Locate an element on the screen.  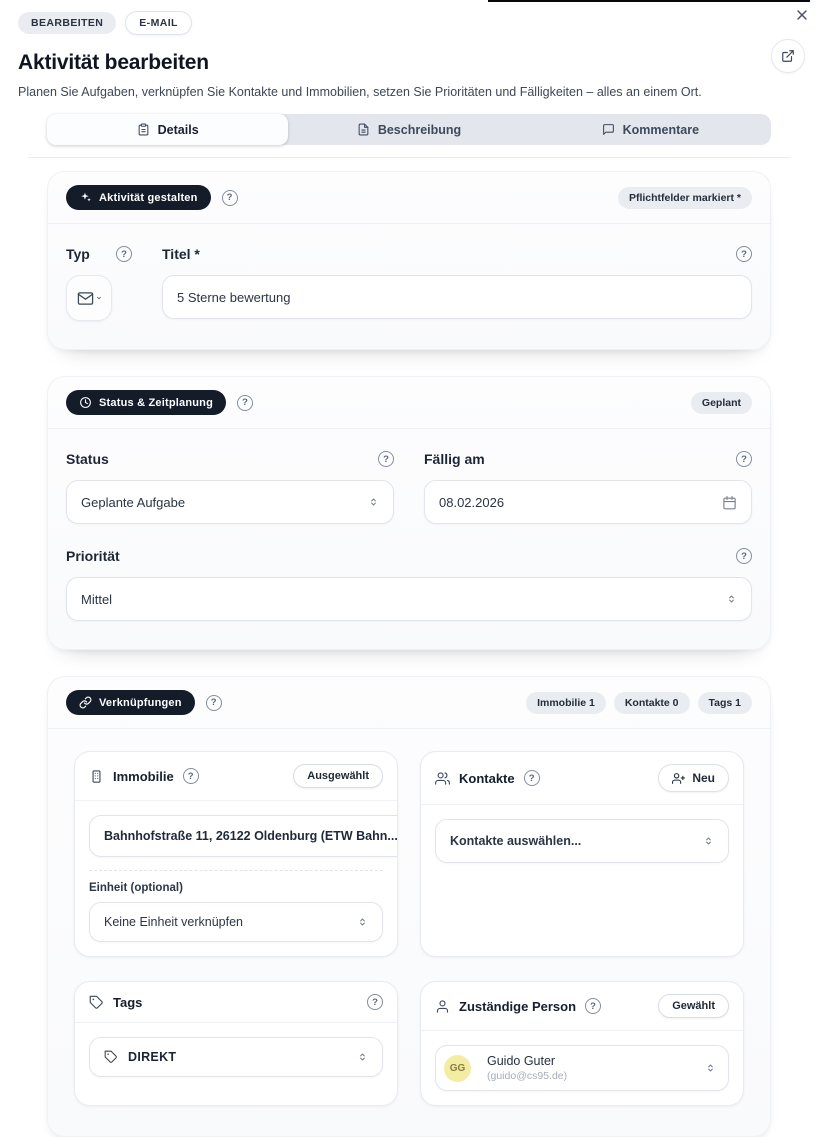
titel-label: Titel * is located at coordinates (181, 254).